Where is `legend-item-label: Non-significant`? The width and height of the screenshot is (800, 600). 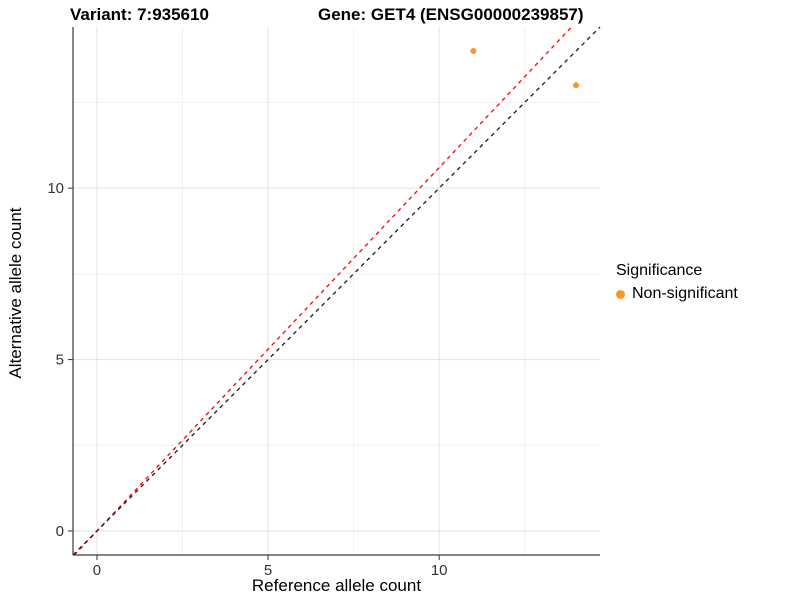 legend-item-label: Non-significant is located at coordinates (685, 293).